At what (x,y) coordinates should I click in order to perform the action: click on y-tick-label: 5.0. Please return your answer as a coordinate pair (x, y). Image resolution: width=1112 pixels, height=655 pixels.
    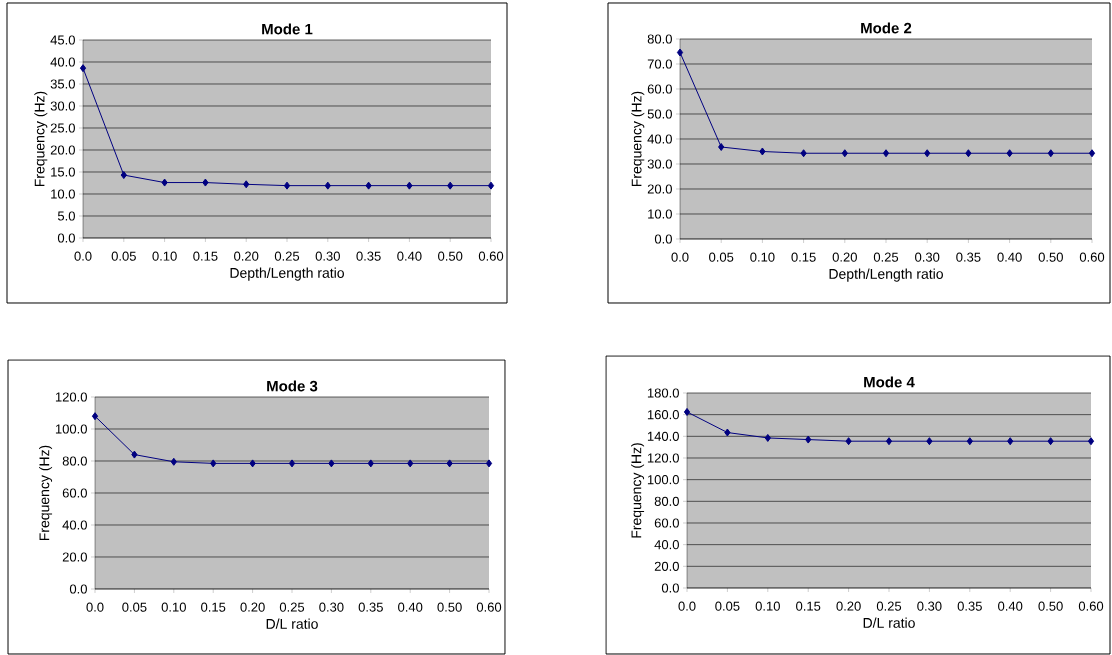
    Looking at the image, I should click on (66, 216).